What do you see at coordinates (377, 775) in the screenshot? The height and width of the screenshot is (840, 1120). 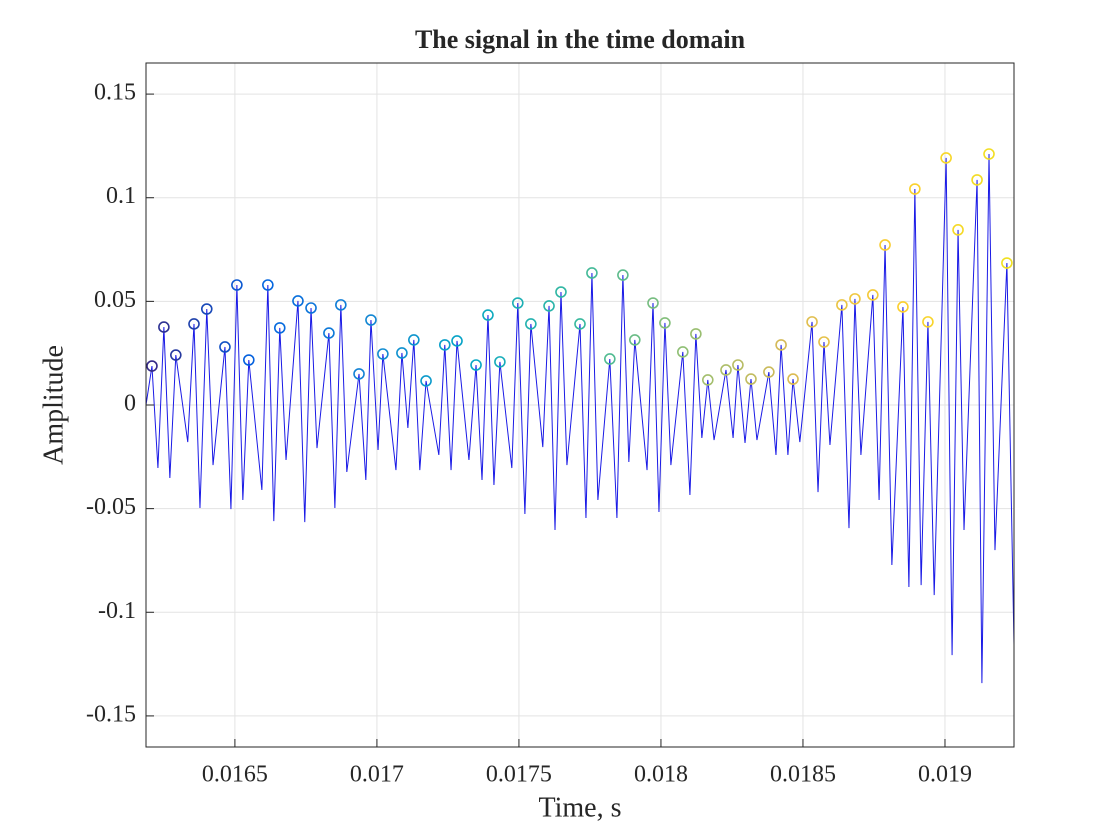 I see `x-tick-label: 0.017` at bounding box center [377, 775].